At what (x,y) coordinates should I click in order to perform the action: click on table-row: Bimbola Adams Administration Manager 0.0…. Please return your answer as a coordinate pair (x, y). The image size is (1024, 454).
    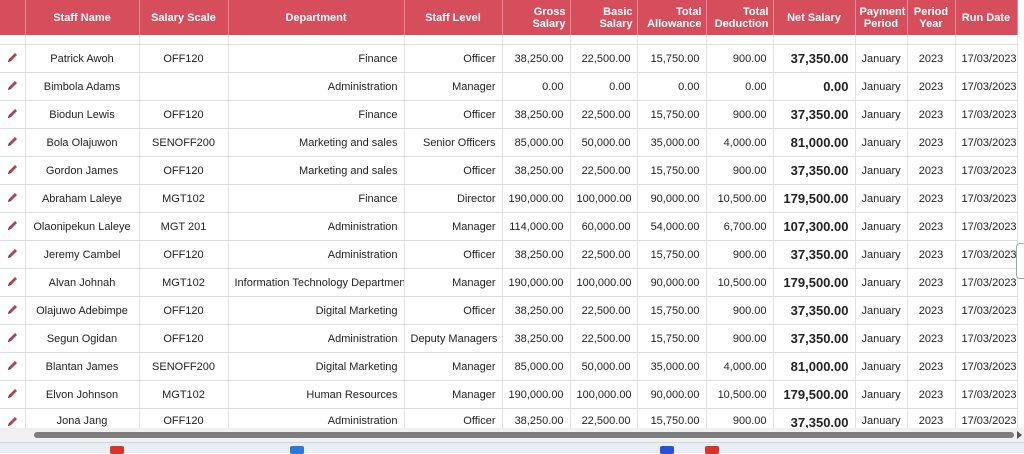
    Looking at the image, I should click on (509, 86).